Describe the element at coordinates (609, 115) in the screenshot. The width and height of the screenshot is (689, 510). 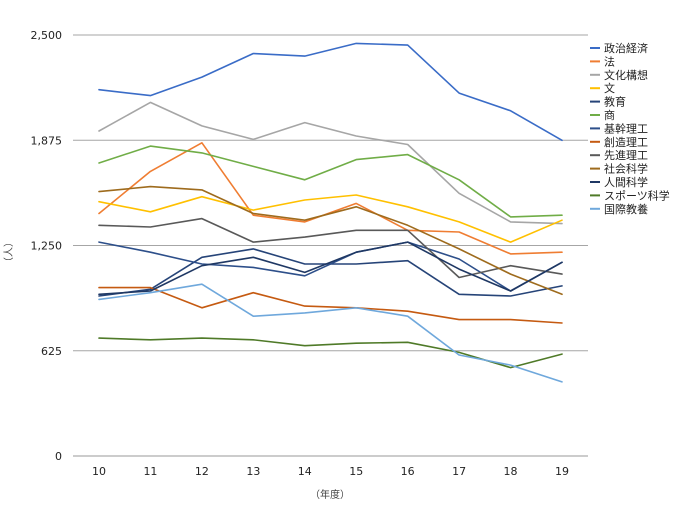
I see `legend-label-5: 商` at that location.